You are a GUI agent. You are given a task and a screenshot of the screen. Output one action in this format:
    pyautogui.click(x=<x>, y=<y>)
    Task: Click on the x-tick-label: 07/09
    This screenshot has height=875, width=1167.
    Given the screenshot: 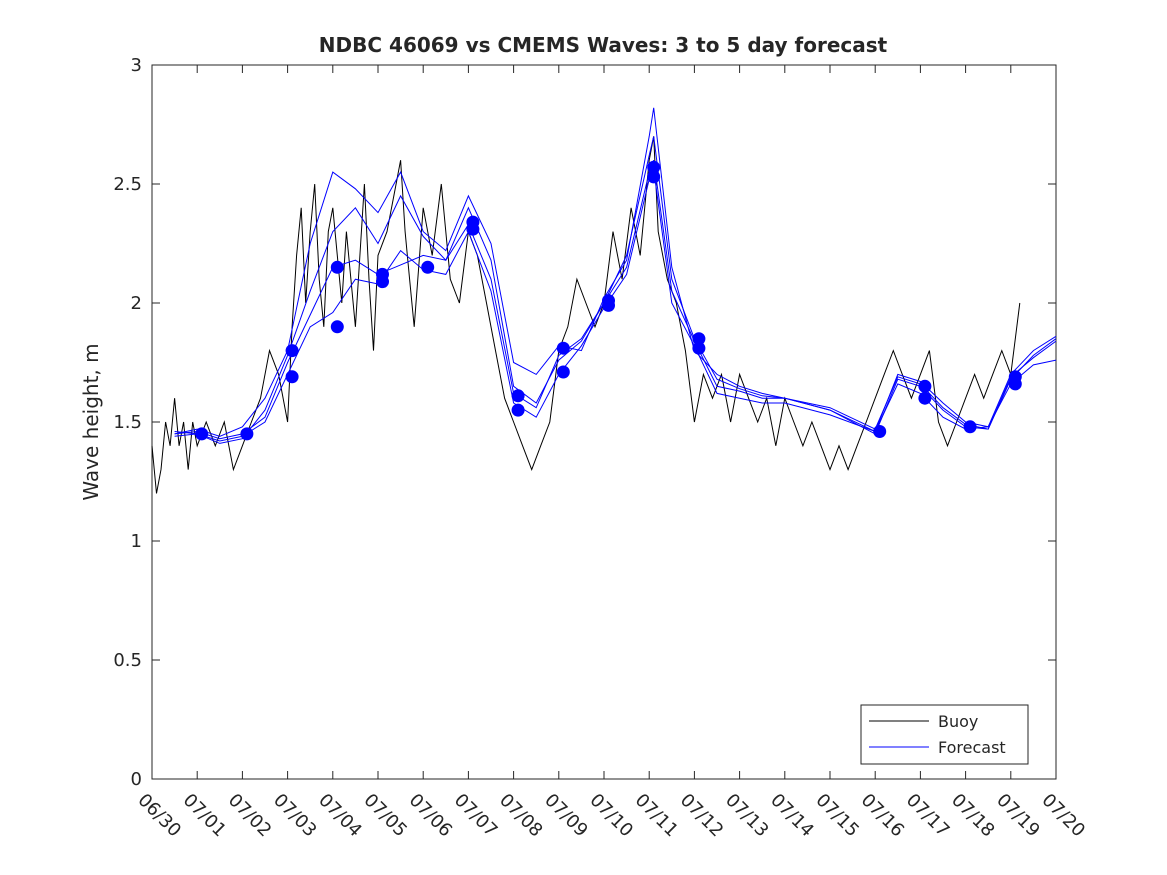 What is the action you would take?
    pyautogui.click(x=566, y=816)
    